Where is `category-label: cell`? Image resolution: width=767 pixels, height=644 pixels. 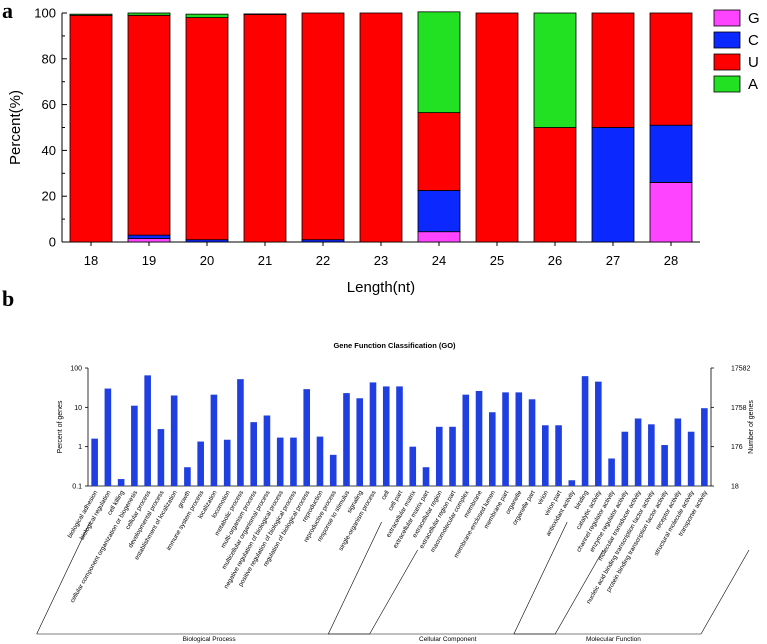 category-label: cell is located at coordinates (385, 496).